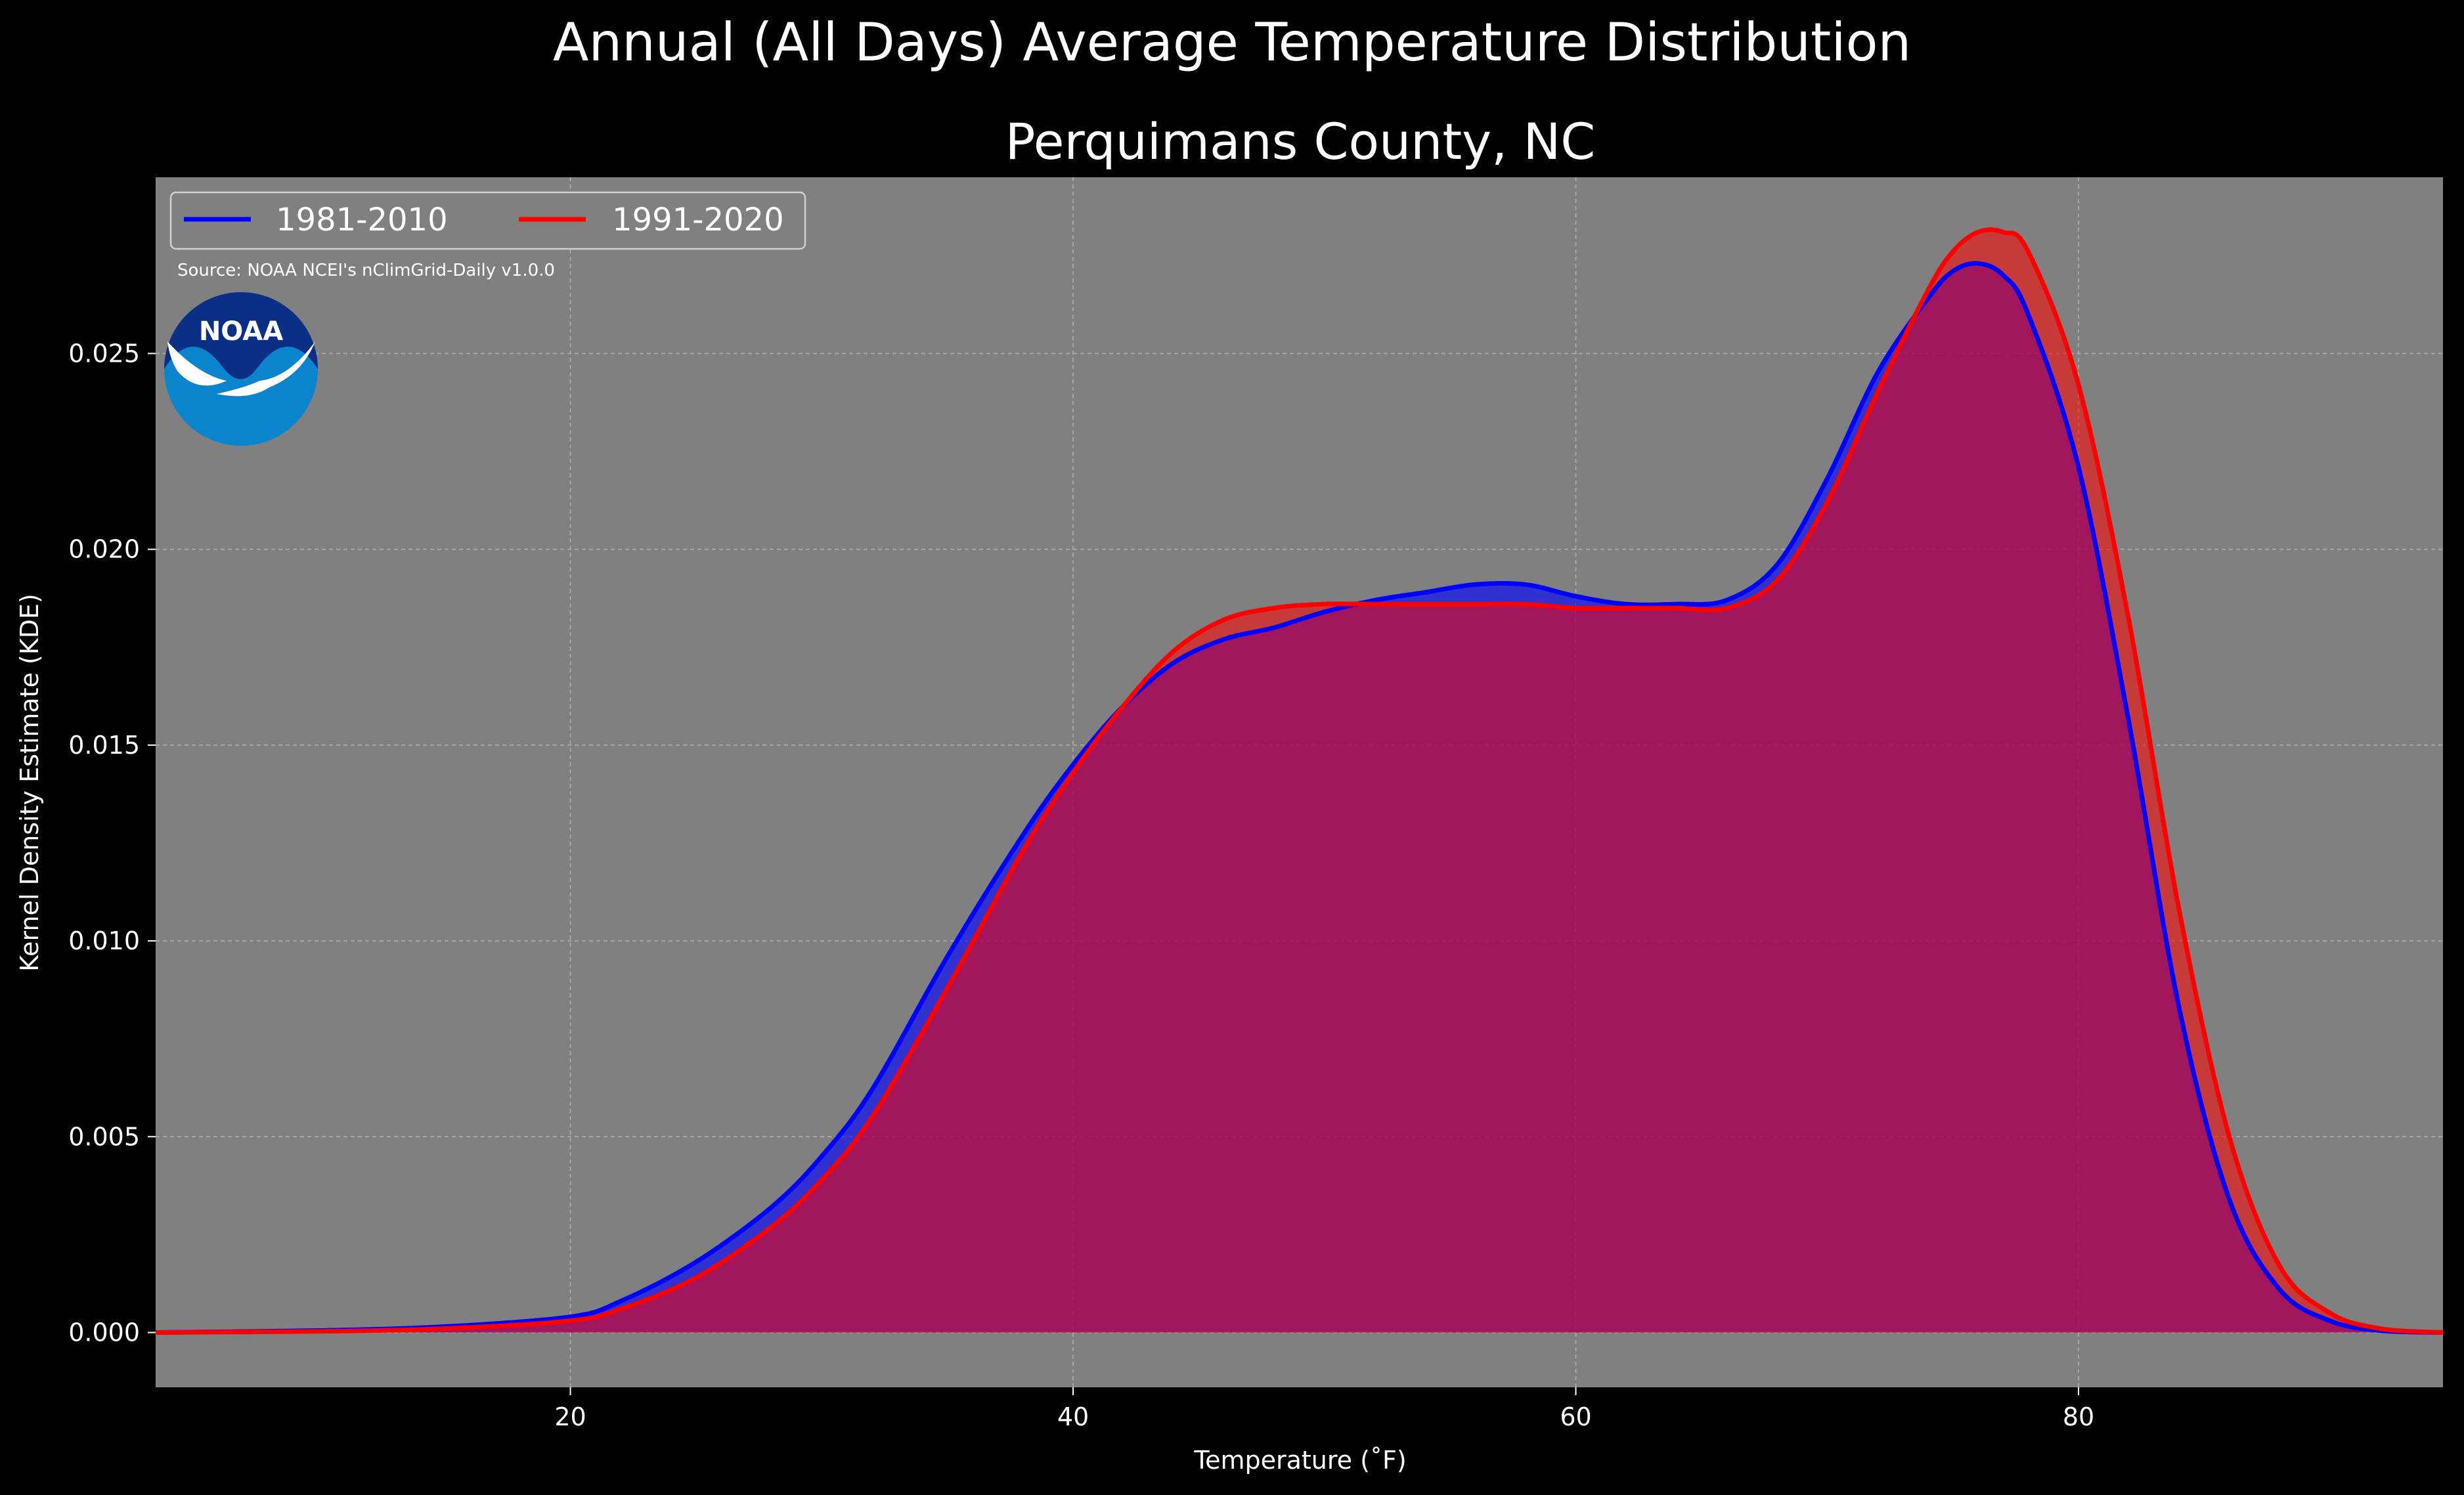  Describe the element at coordinates (241, 369) in the screenshot. I see `noaa-logo: NOAA` at that location.